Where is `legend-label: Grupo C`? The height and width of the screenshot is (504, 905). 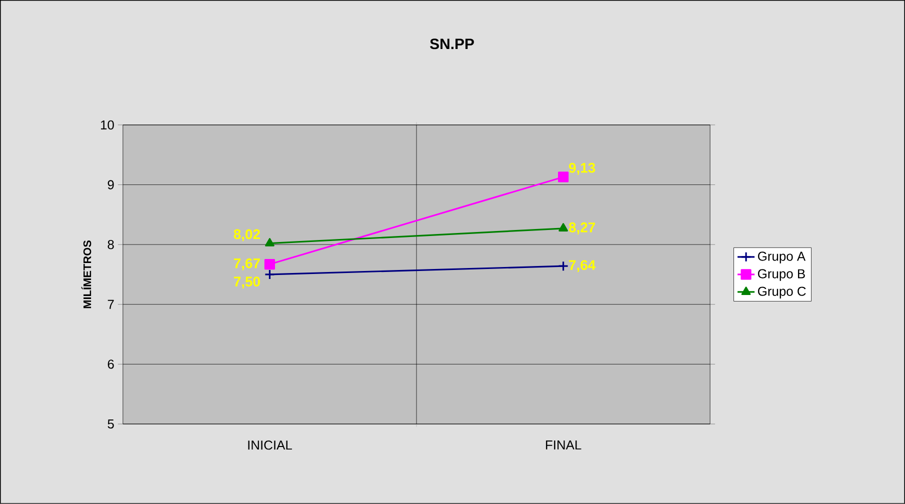
legend-label: Grupo C is located at coordinates (782, 292).